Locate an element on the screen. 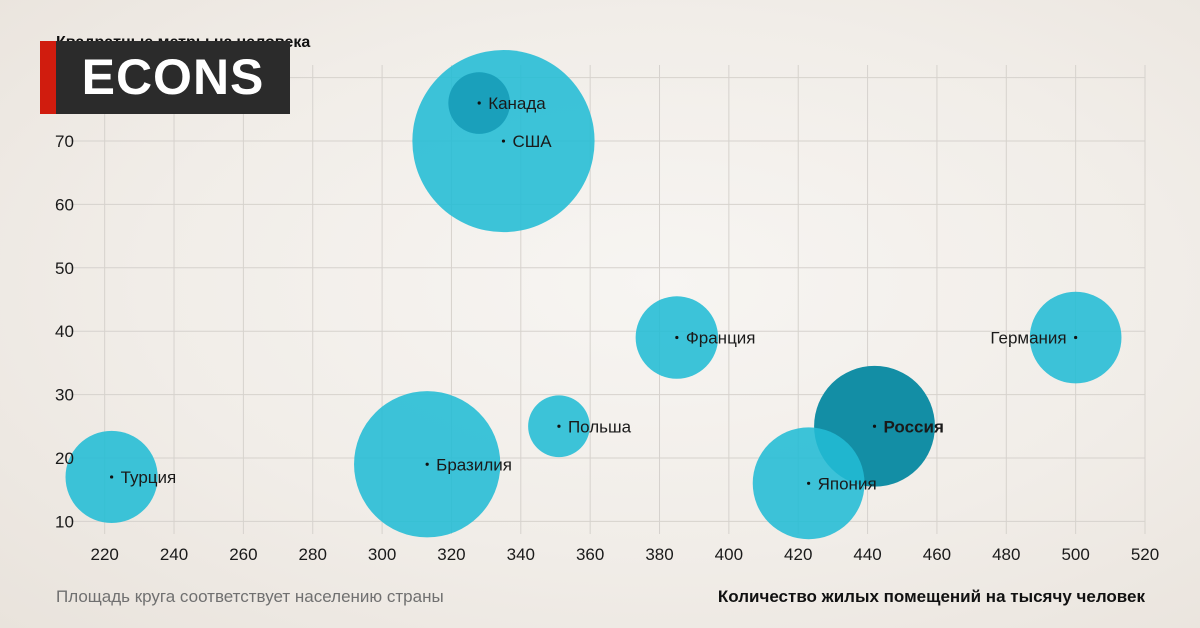  x-tick-label: 220 is located at coordinates (104, 554).